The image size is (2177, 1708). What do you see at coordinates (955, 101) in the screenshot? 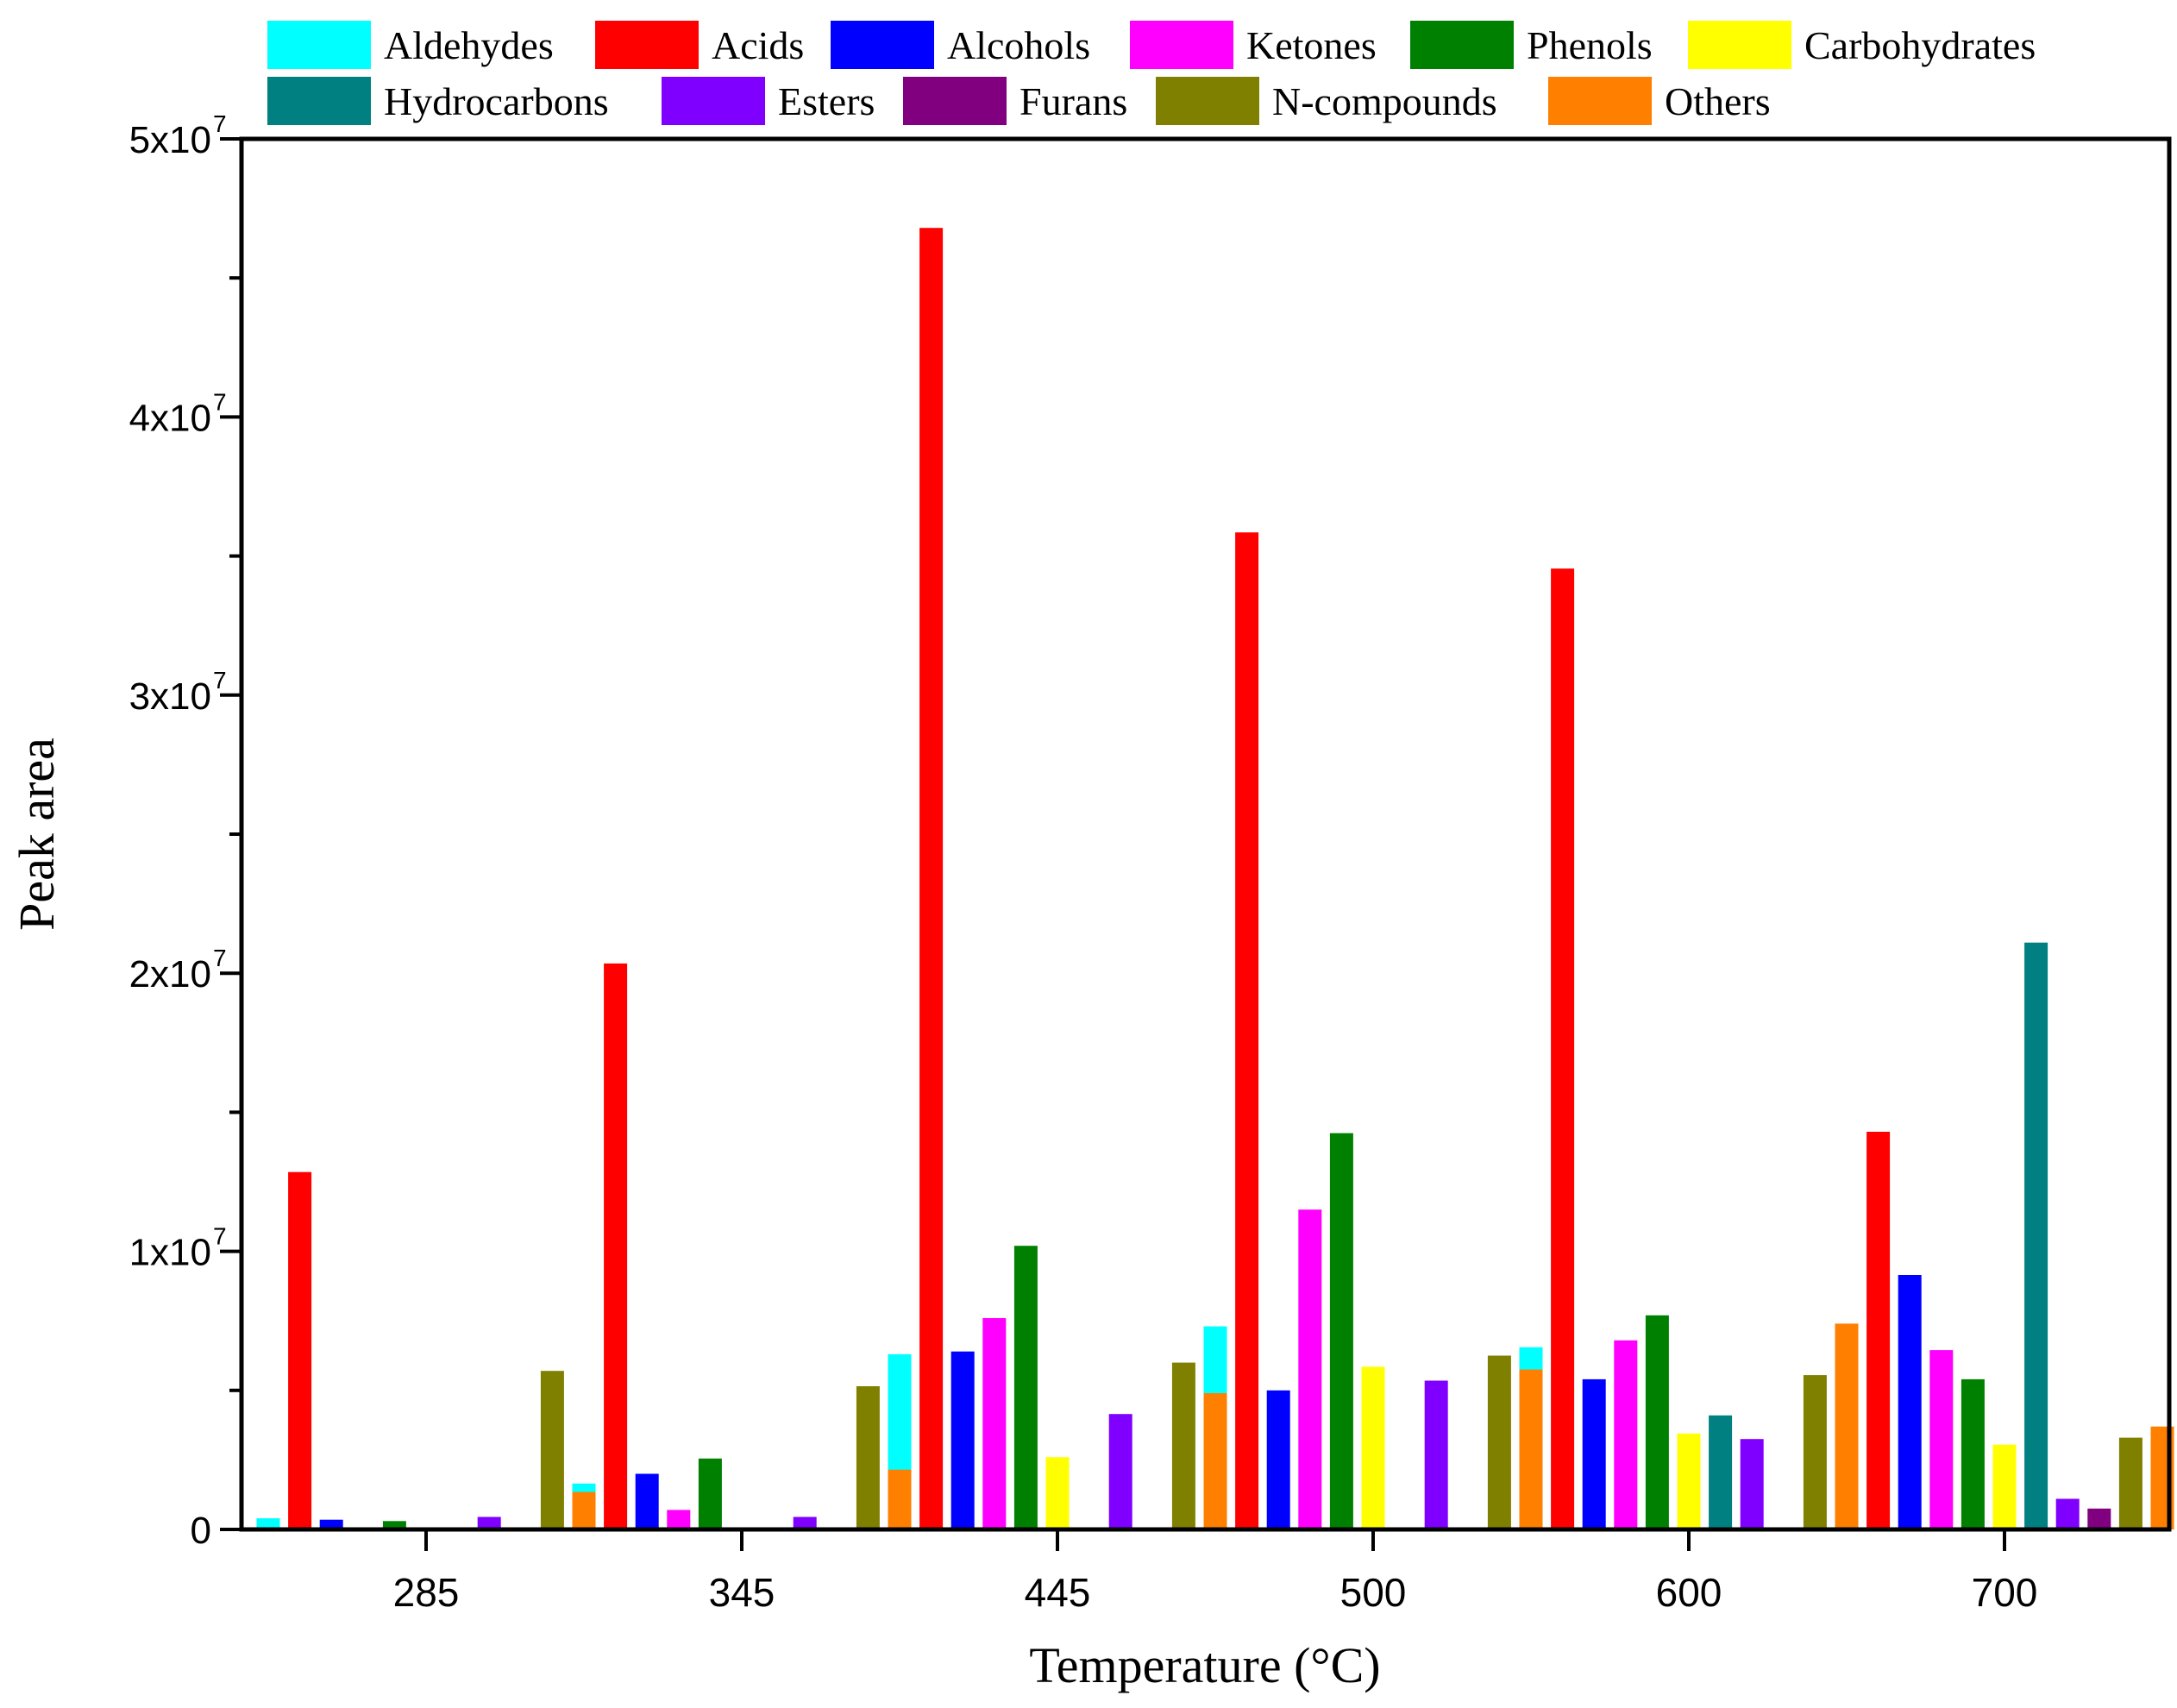
I see `legend-swatch-furans` at bounding box center [955, 101].